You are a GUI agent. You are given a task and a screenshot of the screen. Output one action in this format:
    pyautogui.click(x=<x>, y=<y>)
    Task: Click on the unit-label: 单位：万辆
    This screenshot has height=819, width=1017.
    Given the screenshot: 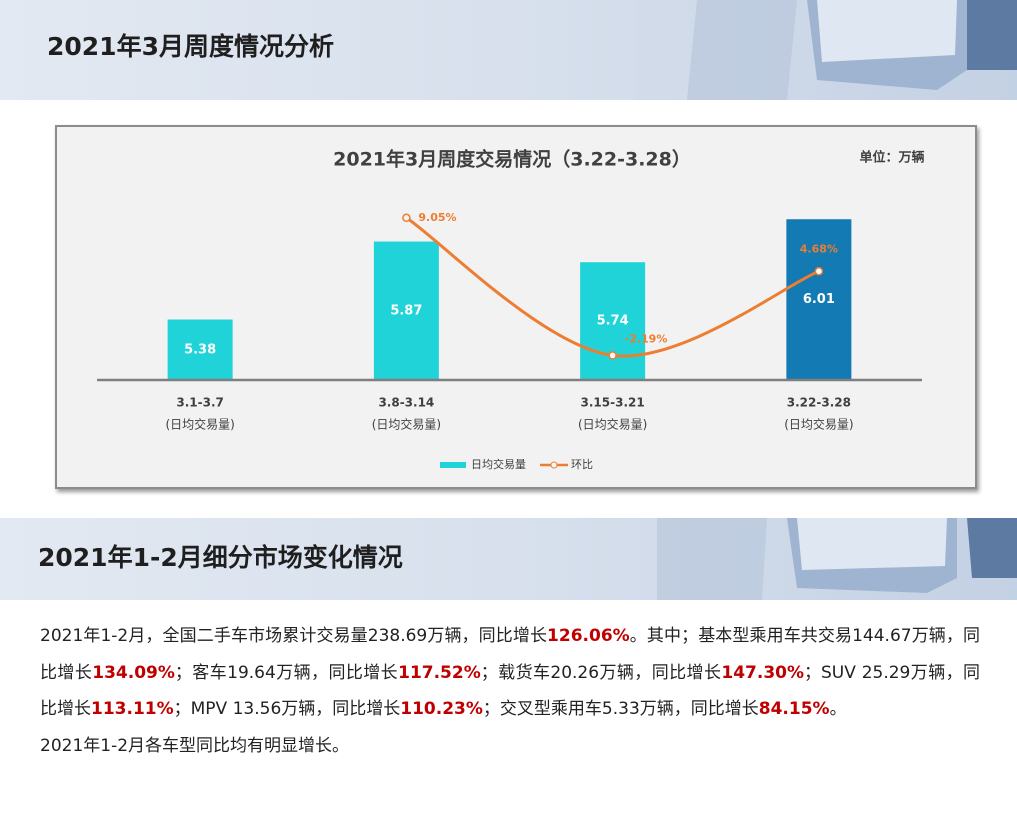 What is the action you would take?
    pyautogui.click(x=891, y=158)
    